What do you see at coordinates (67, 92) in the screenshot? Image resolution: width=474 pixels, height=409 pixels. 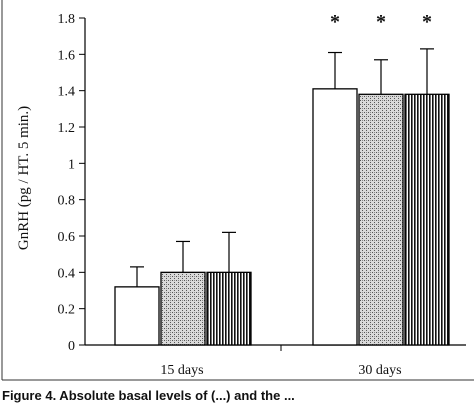 I see `y-tick-label: 1.4` at bounding box center [67, 92].